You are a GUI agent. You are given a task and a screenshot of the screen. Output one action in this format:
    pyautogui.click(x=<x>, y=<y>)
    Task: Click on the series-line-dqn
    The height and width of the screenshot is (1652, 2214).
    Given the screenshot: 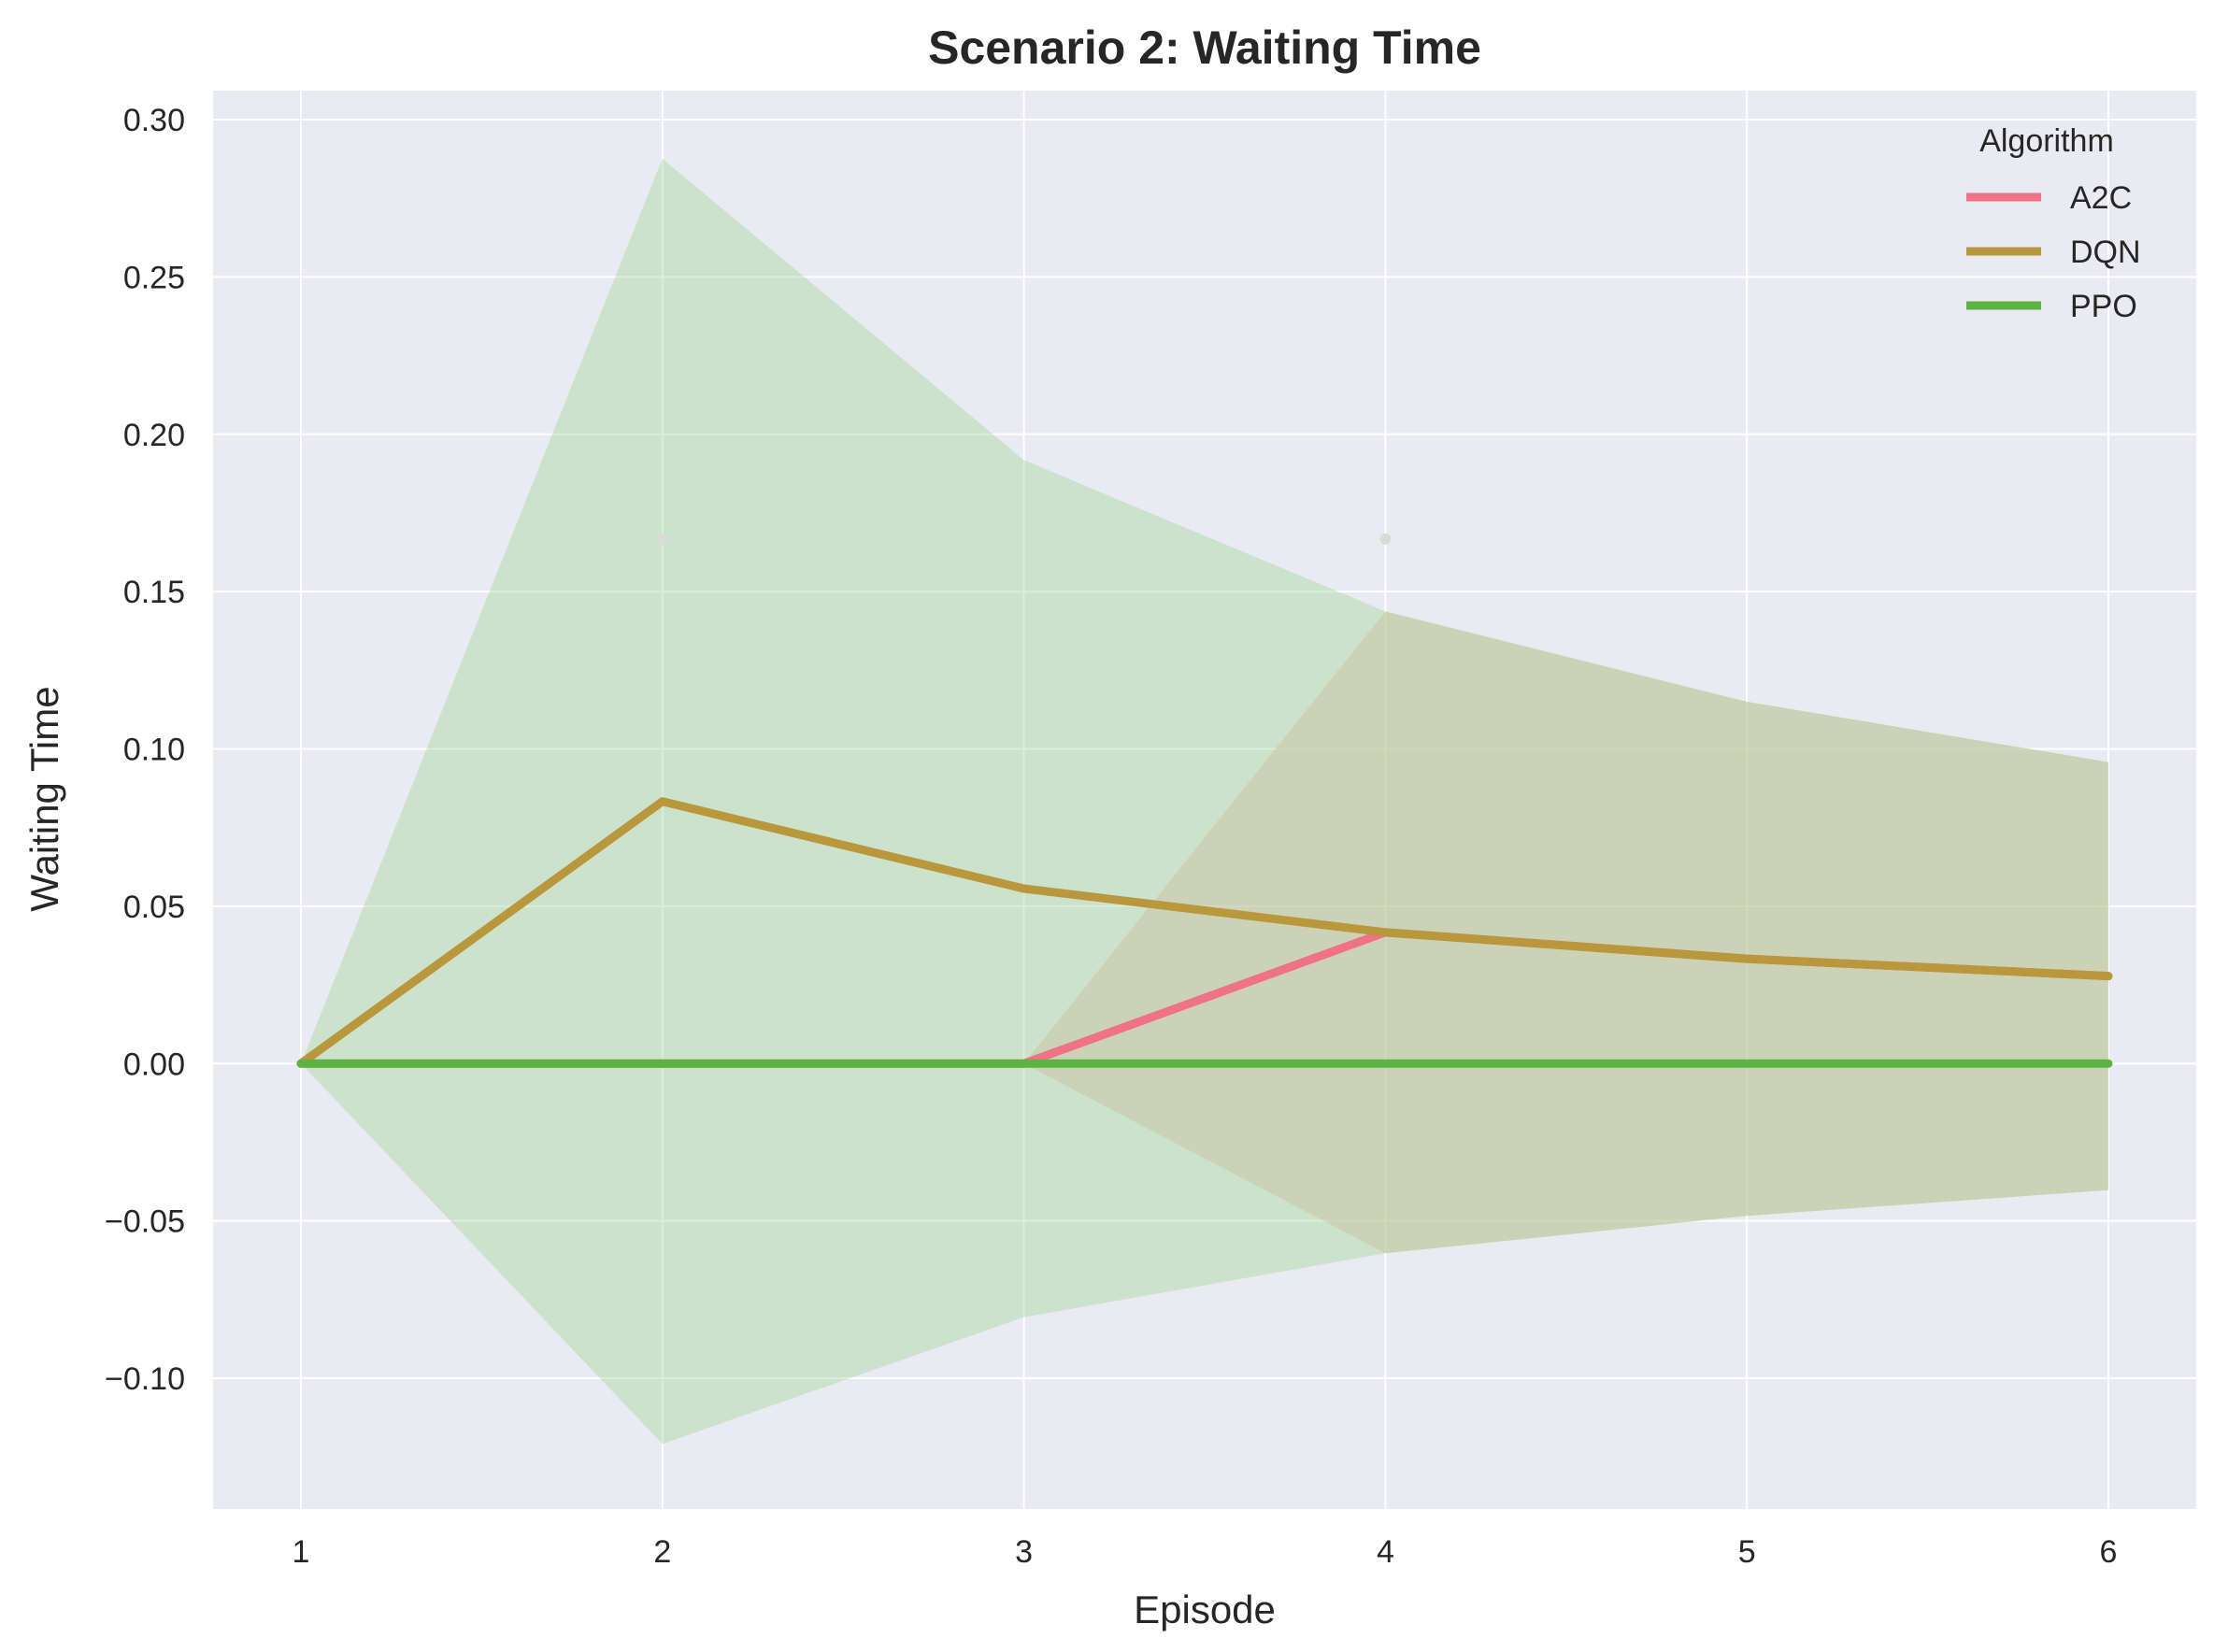 What is the action you would take?
    pyautogui.click(x=1205, y=933)
    